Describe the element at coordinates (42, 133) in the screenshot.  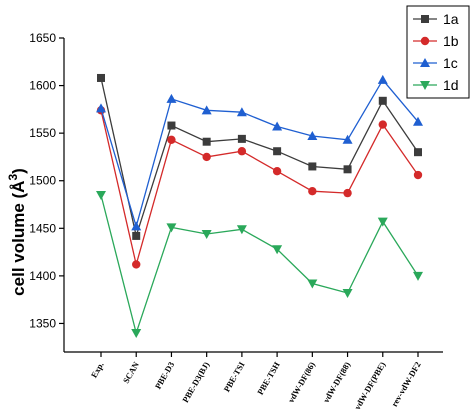
I see `y-tick-label: 1550` at that location.